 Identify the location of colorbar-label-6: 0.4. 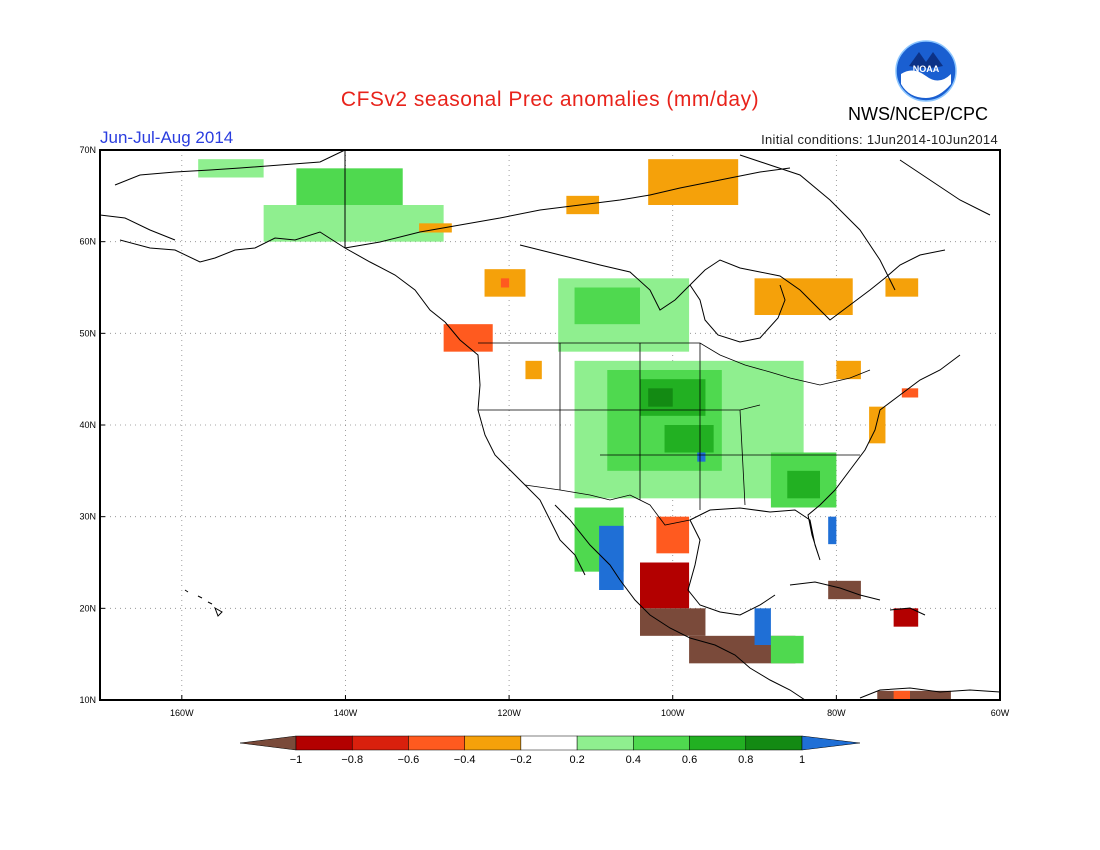
(633, 760).